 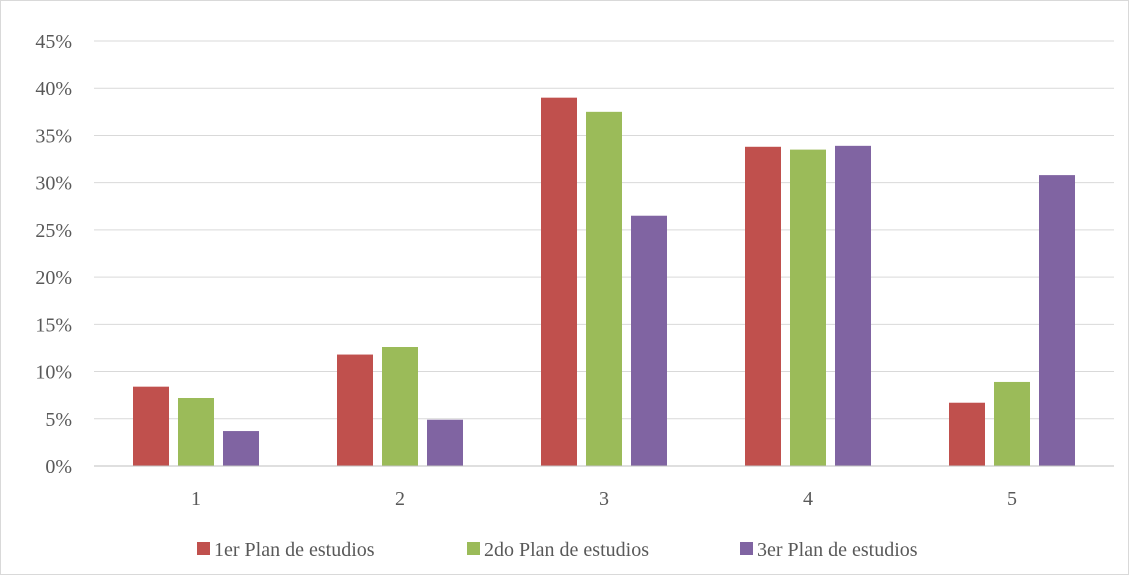 I want to click on y-tick-label: 15%, so click(x=53, y=325).